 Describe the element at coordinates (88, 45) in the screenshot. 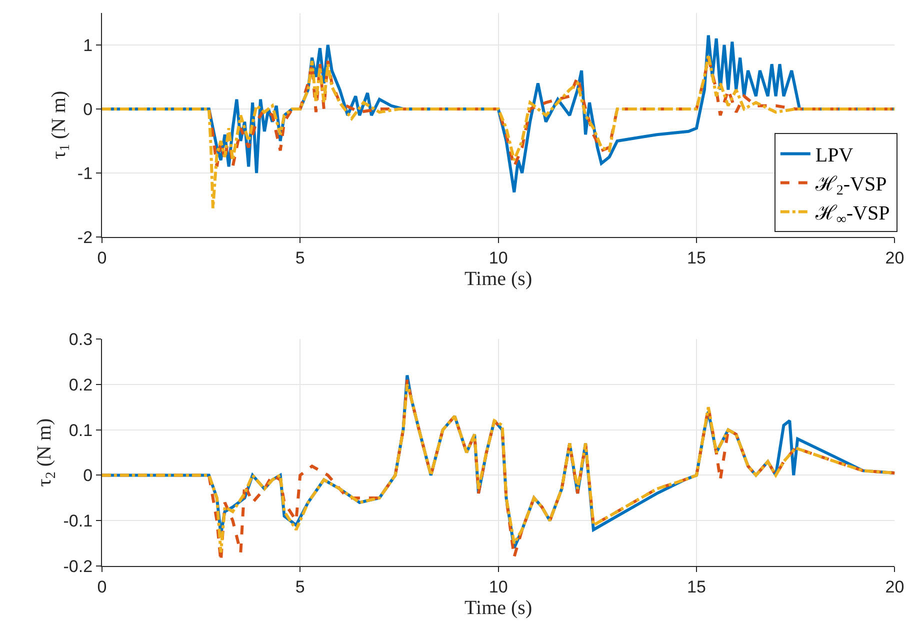

I see `y-tick-label: 1` at that location.